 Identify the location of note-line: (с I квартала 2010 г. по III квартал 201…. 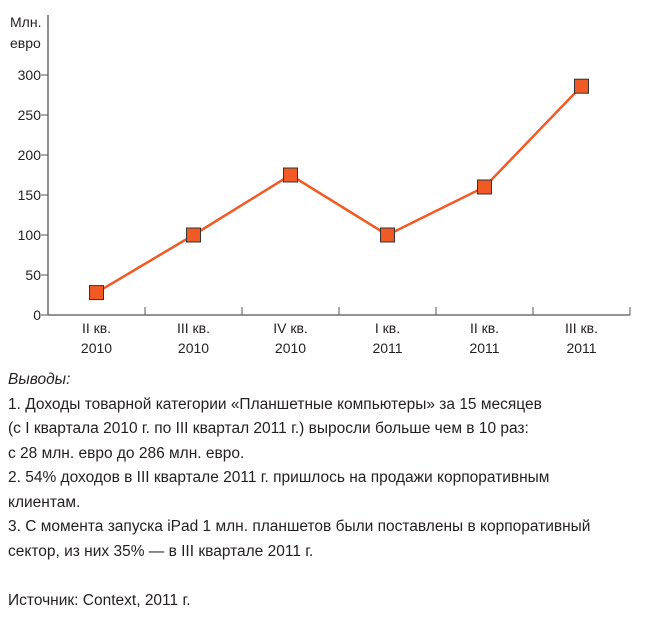
(268, 428).